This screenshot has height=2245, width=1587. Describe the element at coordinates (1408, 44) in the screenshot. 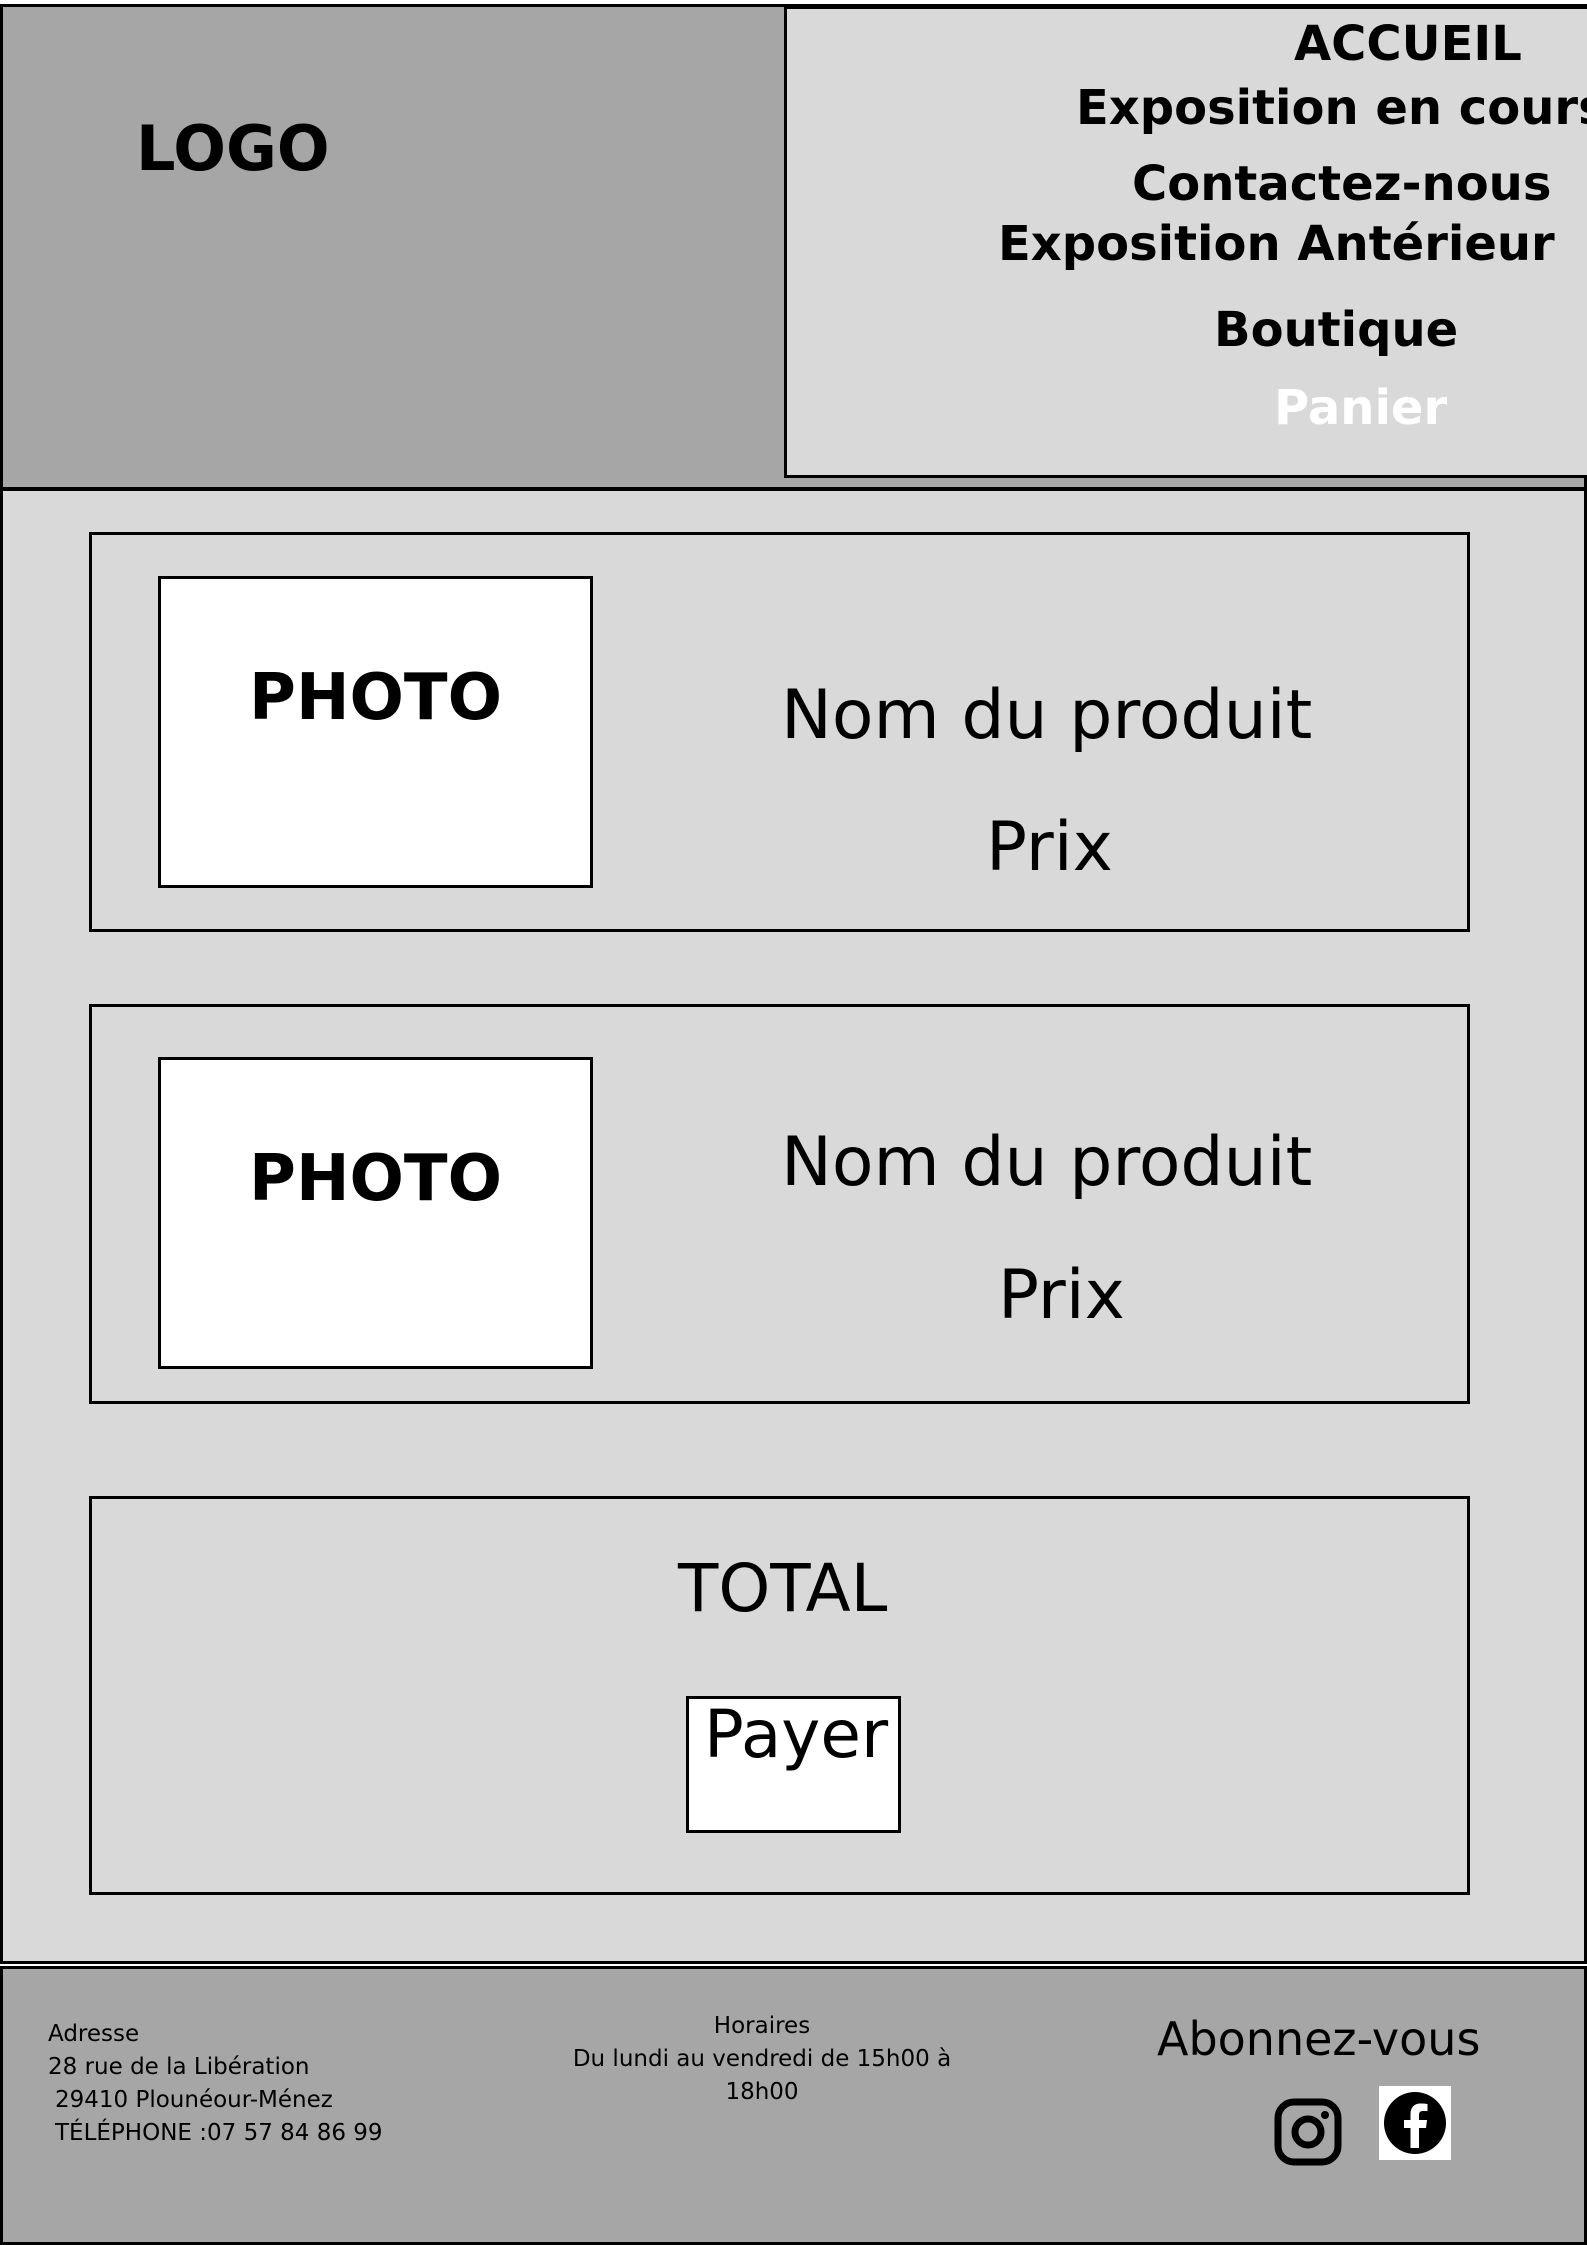

I see `nav-item-home: ACCUEIL` at that location.